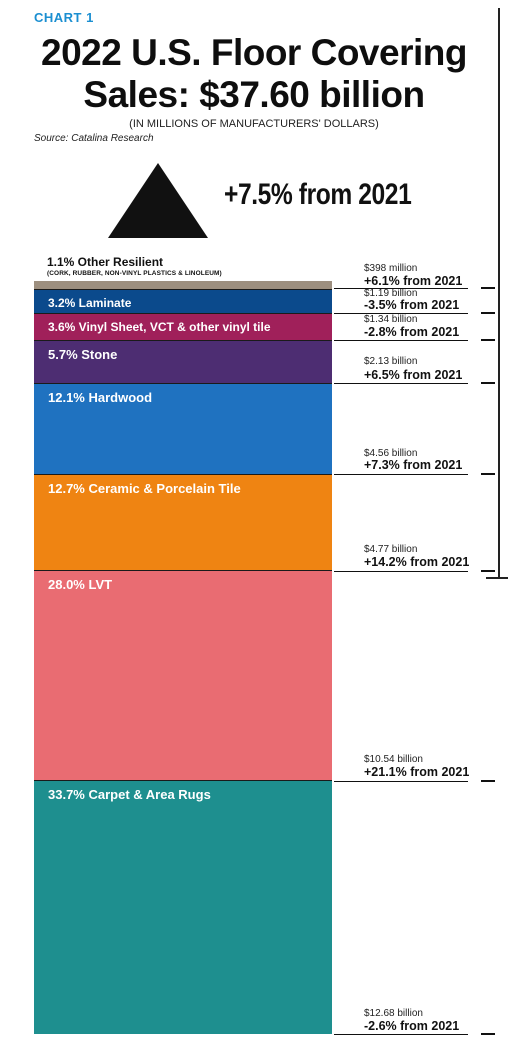 The width and height of the screenshot is (508, 1044). I want to click on total-growth: +7.5% from 2021, so click(318, 194).